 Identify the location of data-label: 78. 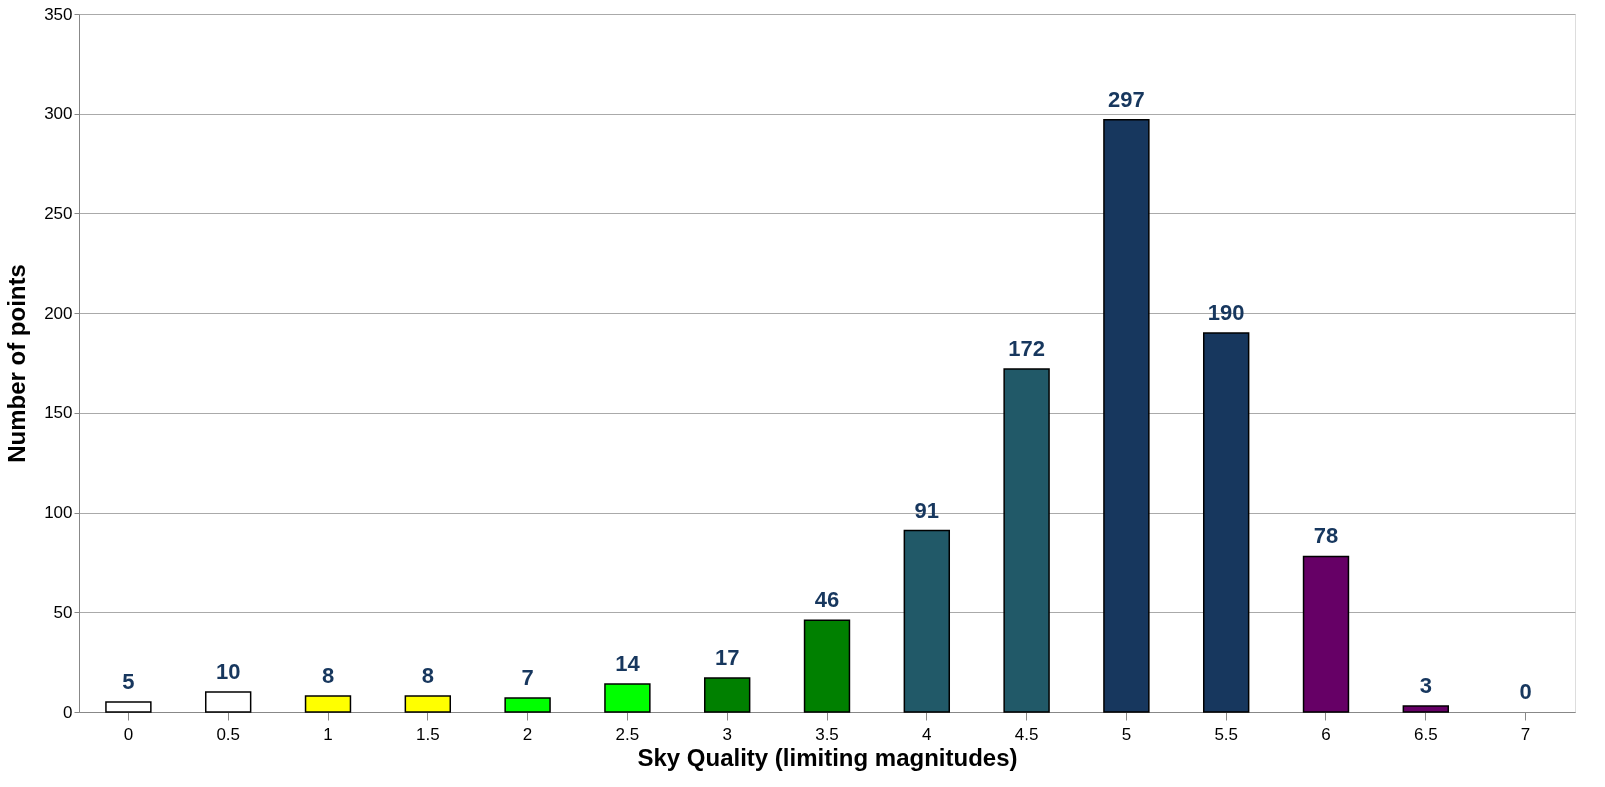
(1326, 536).